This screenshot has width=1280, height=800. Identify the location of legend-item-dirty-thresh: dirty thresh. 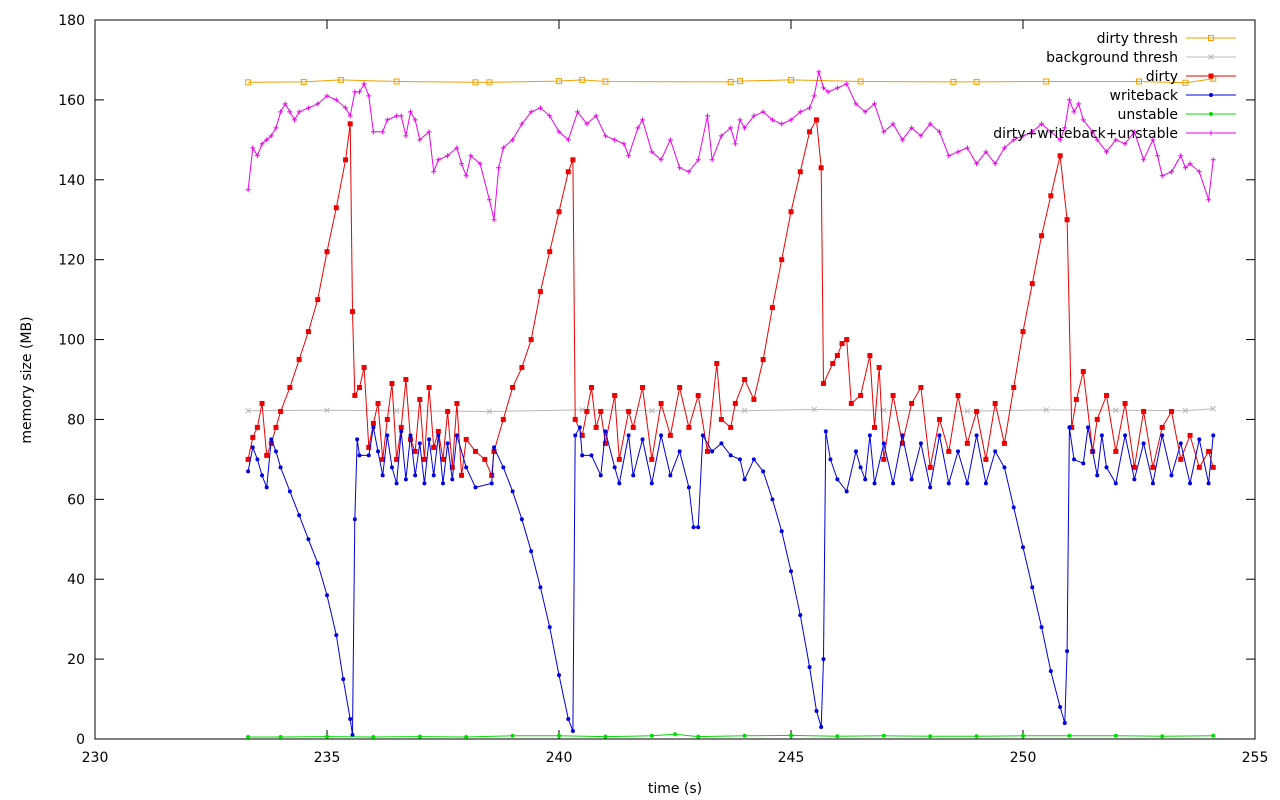
(1166, 39).